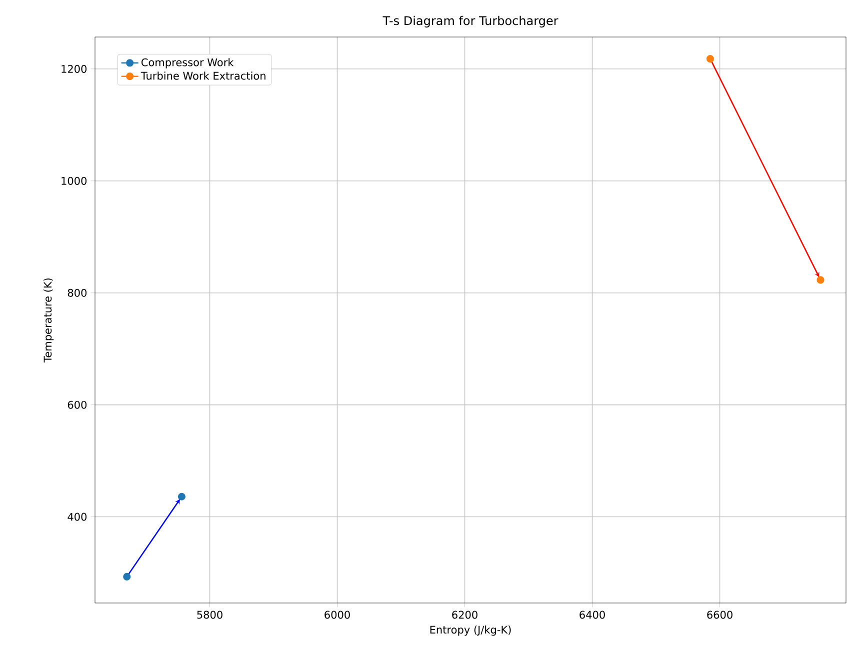  What do you see at coordinates (592, 614) in the screenshot?
I see `x-tick-label: 6400` at bounding box center [592, 614].